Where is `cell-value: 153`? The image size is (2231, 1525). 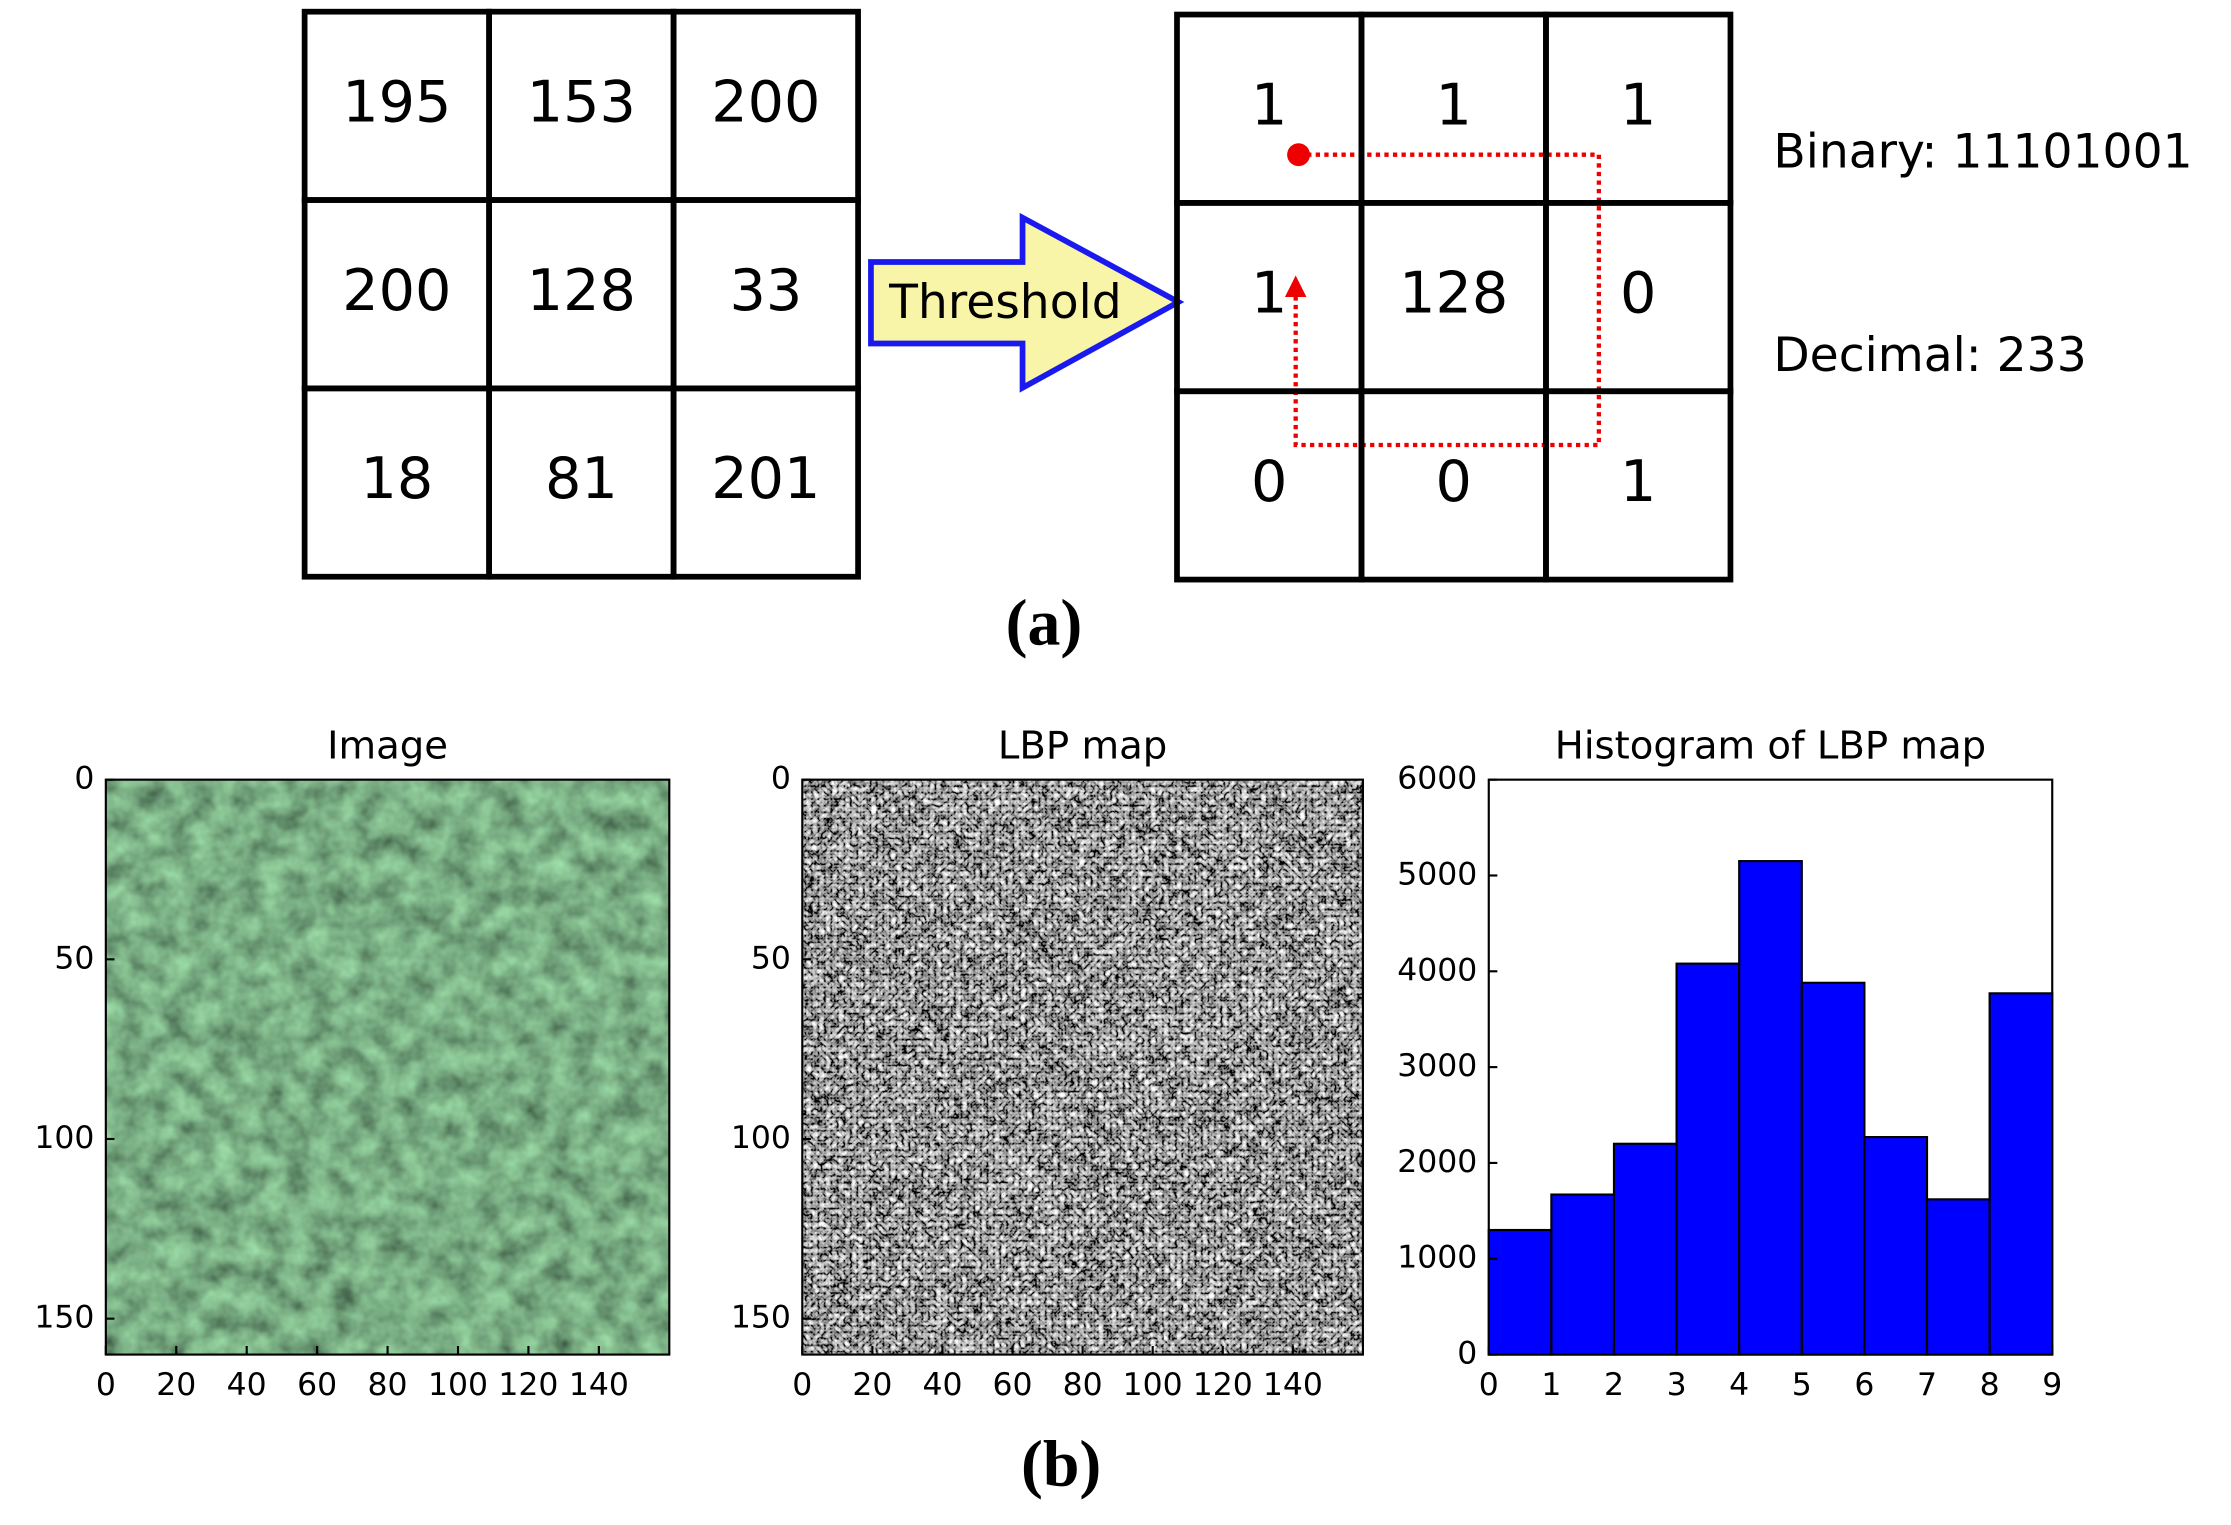
cell-value: 153 is located at coordinates (581, 102).